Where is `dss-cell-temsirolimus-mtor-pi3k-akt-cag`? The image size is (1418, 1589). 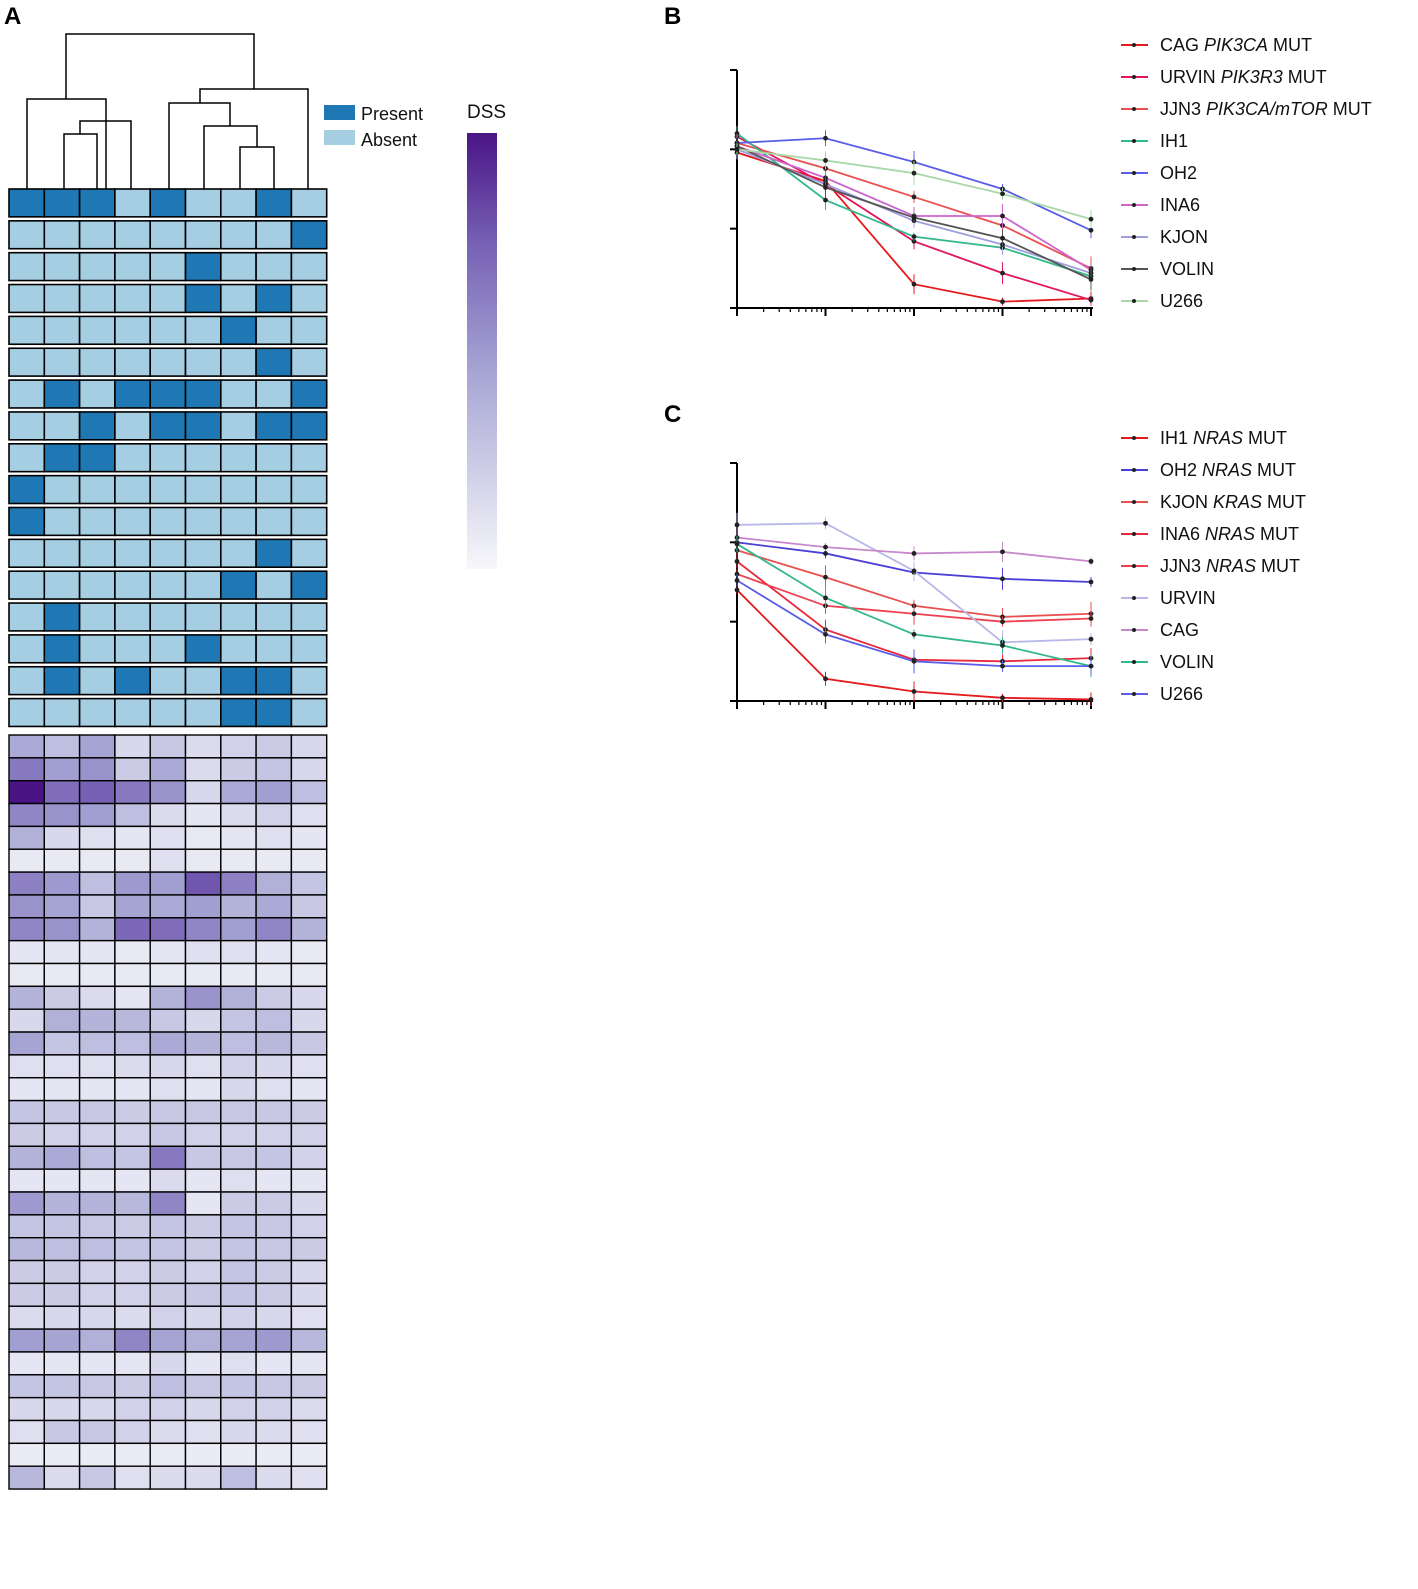
dss-cell-temsirolimus-mtor-pi3k-akt-cag is located at coordinates (203, 929).